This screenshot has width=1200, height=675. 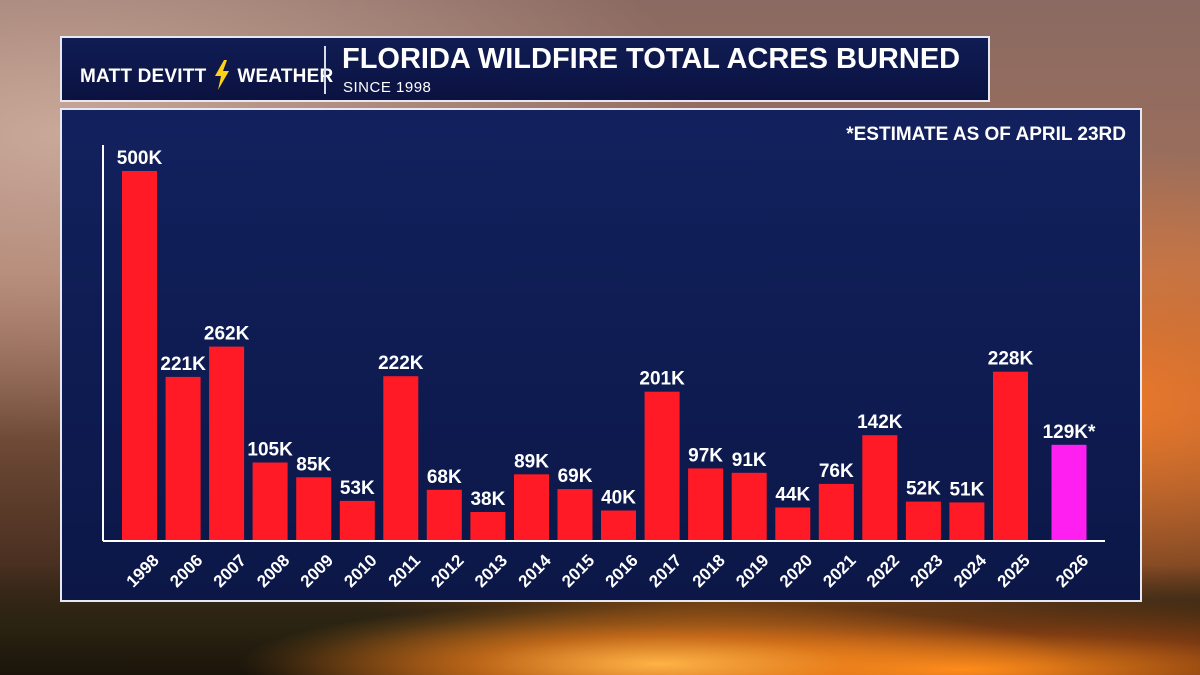 What do you see at coordinates (970, 570) in the screenshot?
I see `x-tick-label-2024: 2024` at bounding box center [970, 570].